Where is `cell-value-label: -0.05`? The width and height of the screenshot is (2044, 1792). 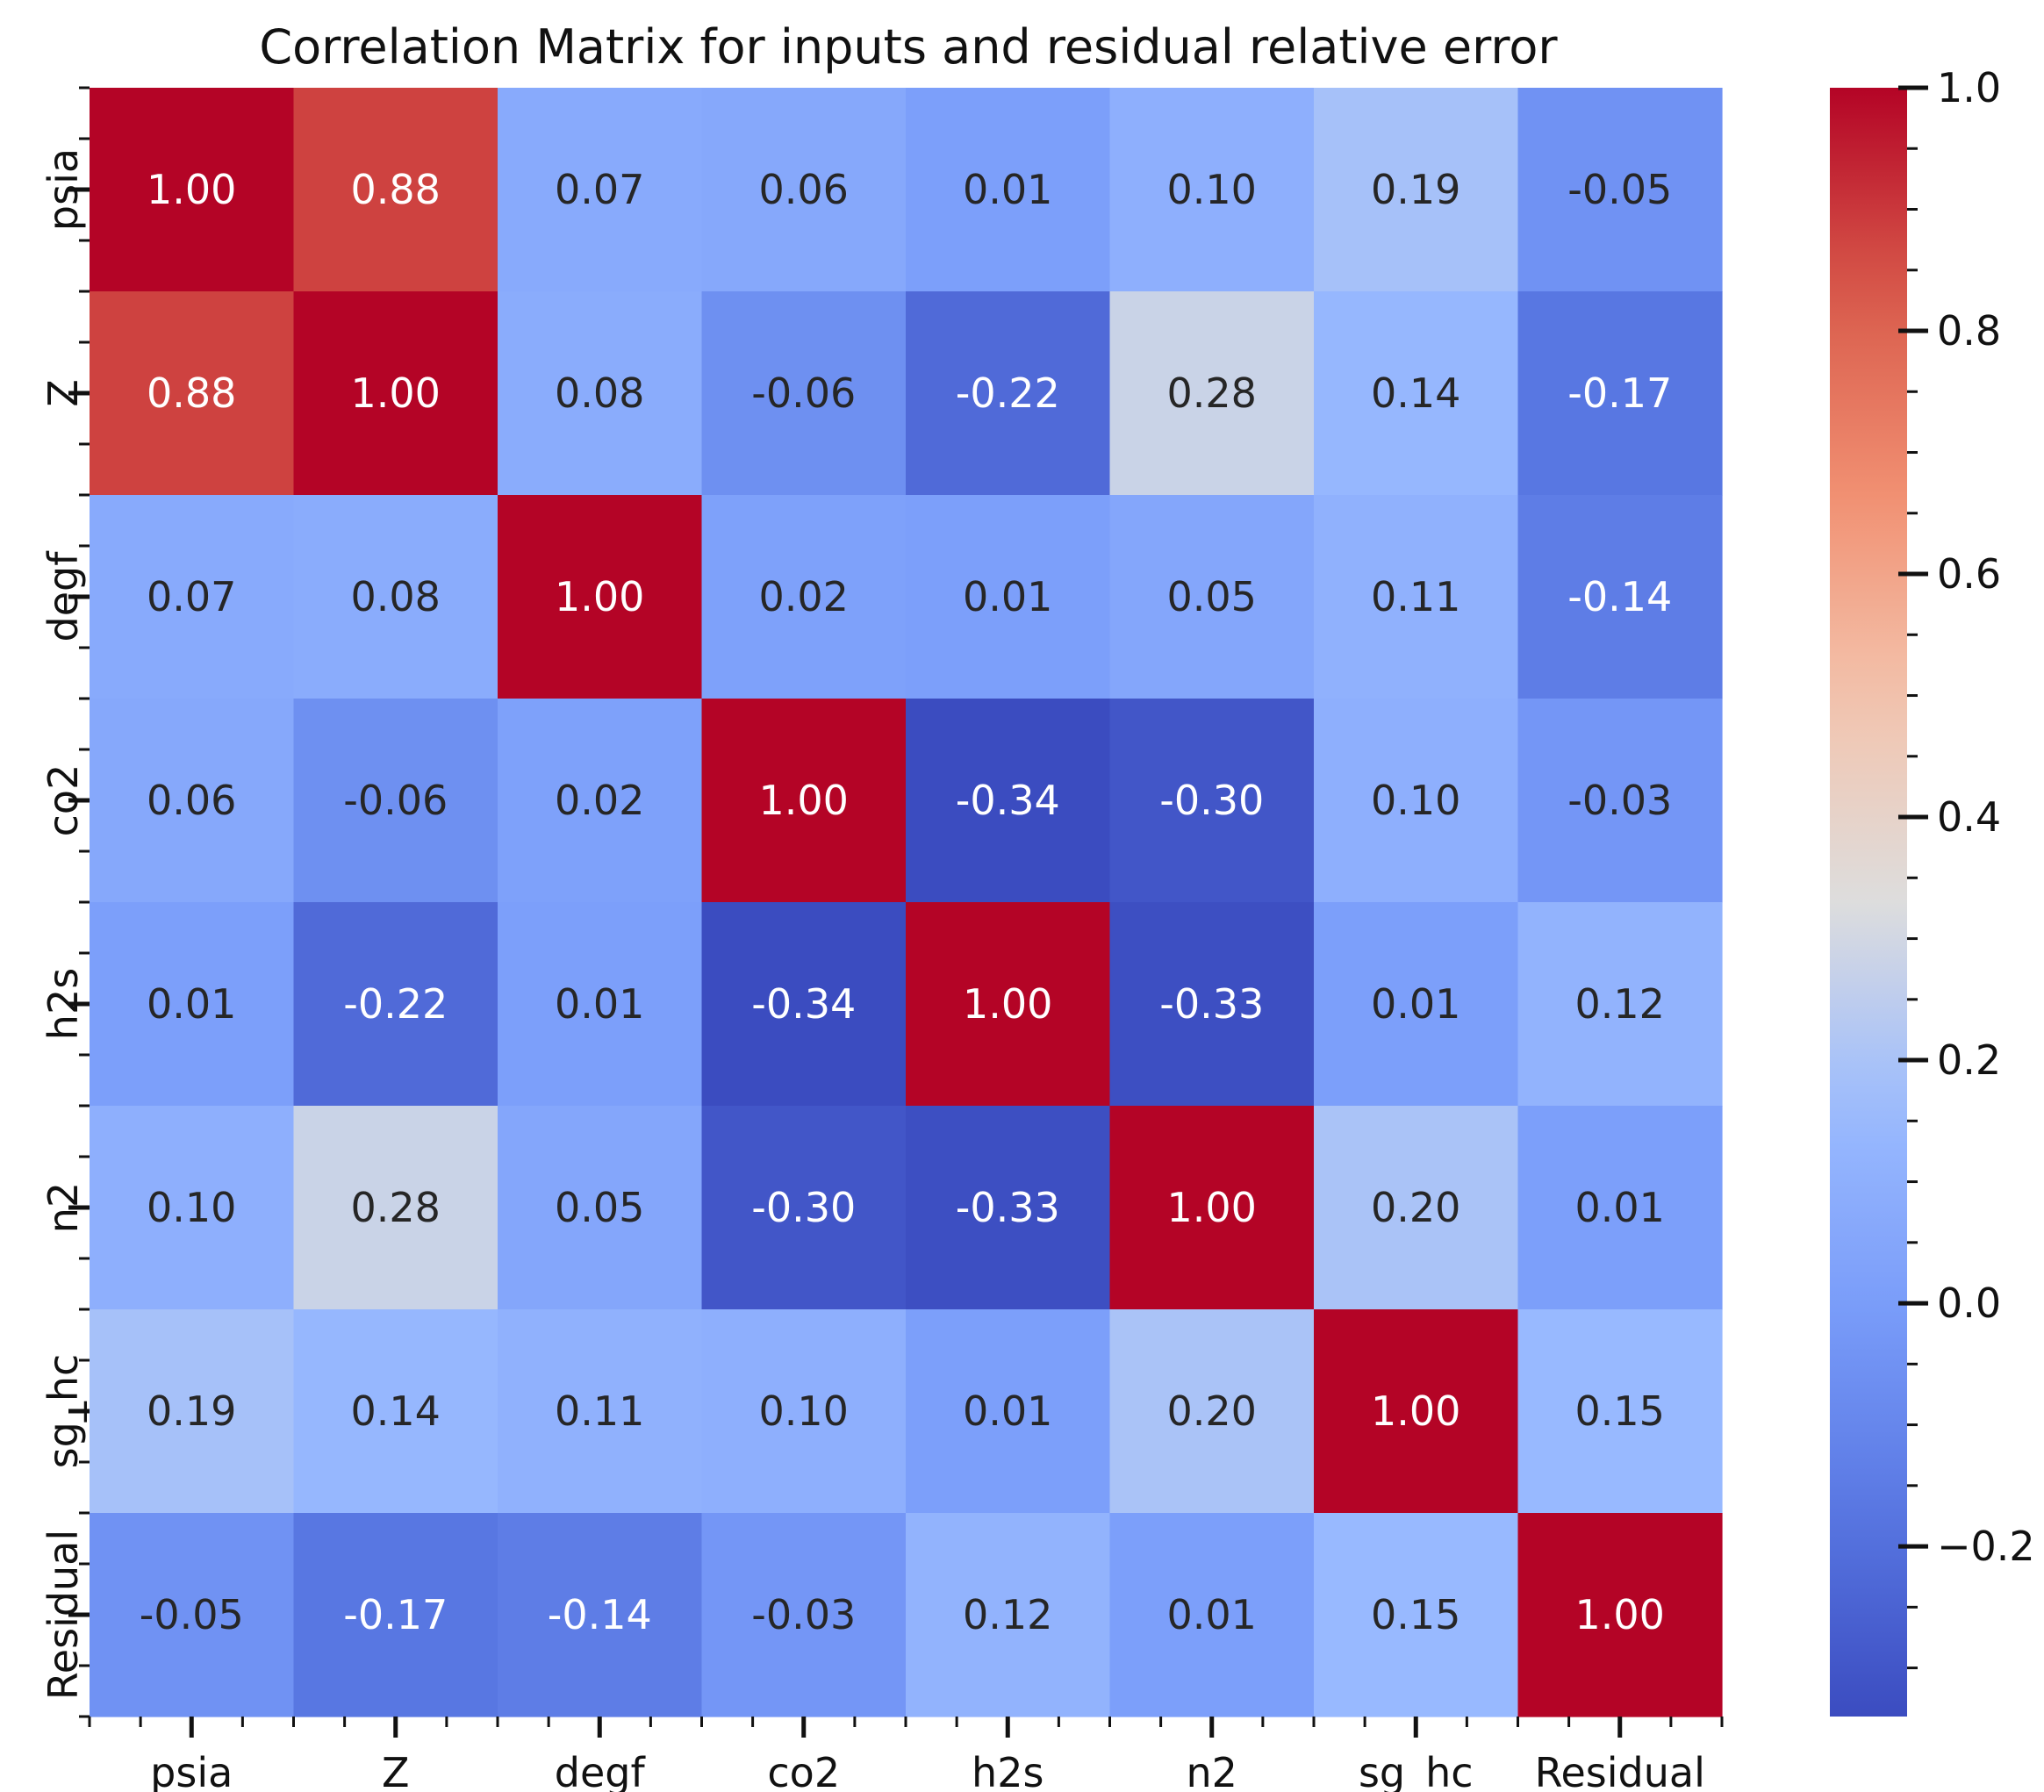
cell-value-label: -0.05 is located at coordinates (192, 1615).